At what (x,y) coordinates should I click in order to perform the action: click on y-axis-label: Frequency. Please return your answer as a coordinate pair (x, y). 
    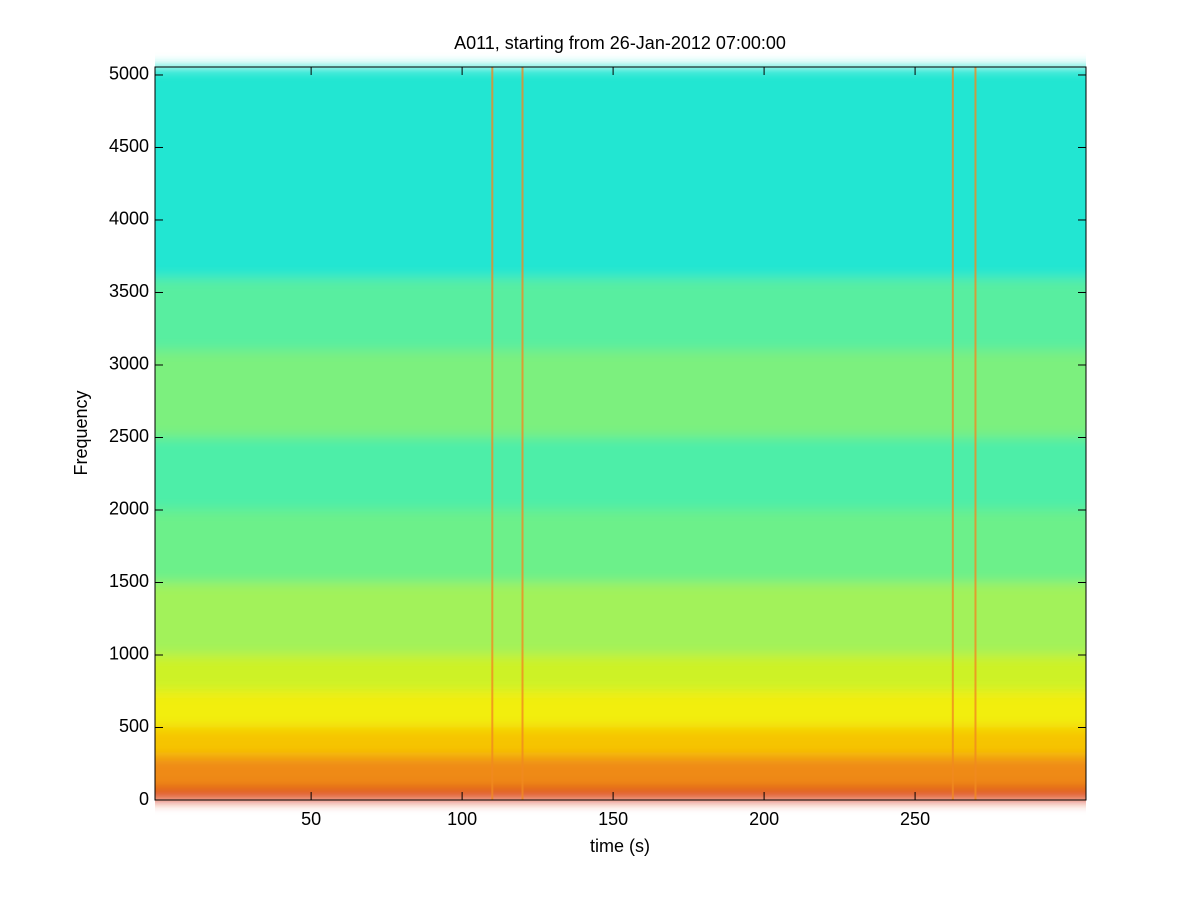
    Looking at the image, I should click on (81, 432).